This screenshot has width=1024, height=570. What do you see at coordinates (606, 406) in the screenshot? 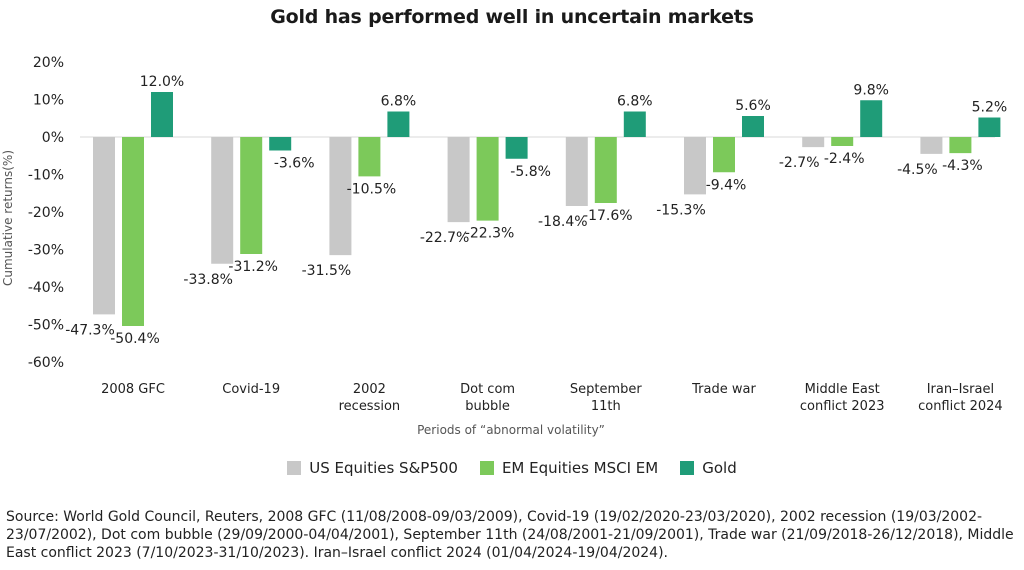
I see `category-label: 11th` at bounding box center [606, 406].